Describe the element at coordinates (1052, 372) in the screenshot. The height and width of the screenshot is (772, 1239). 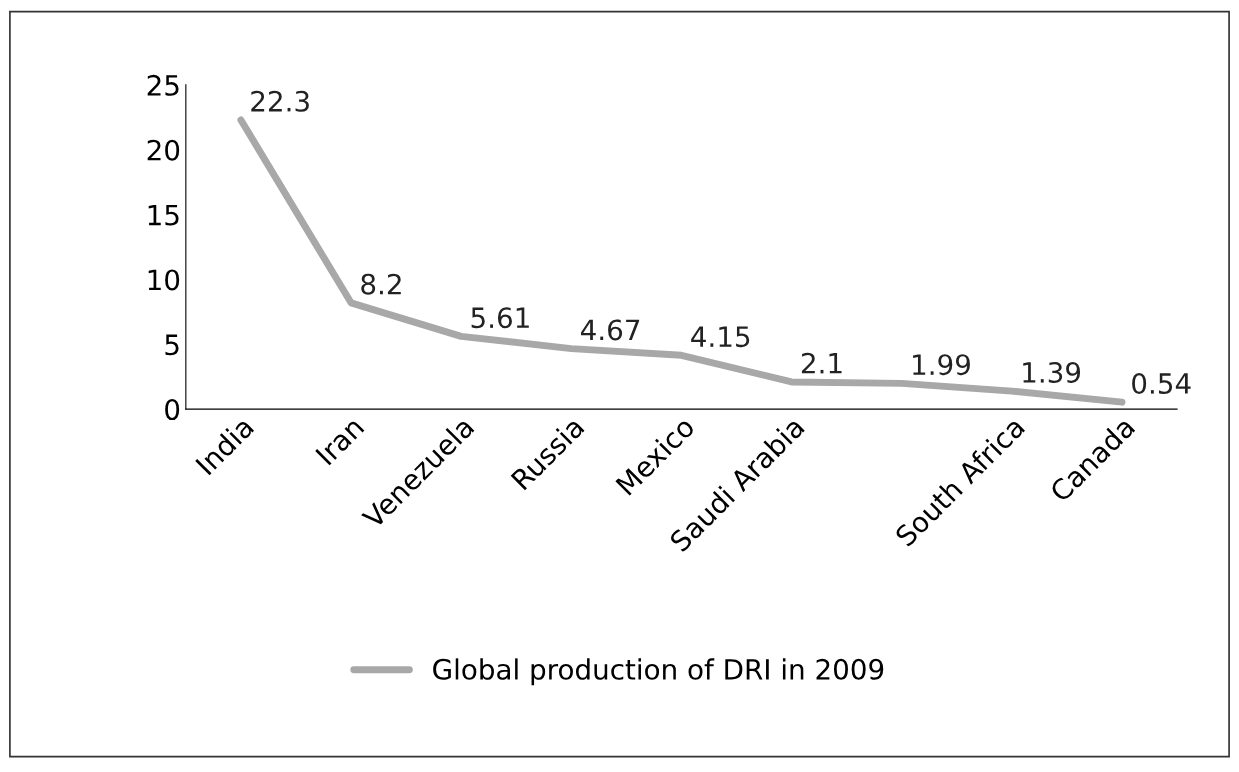
I see `data-label: 1.39` at that location.